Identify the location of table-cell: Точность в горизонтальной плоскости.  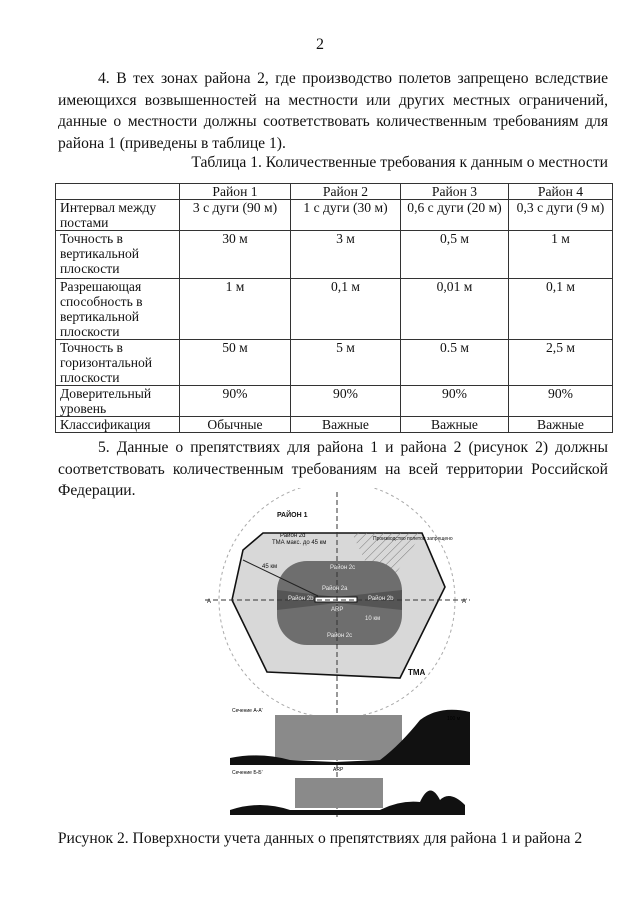
(117, 362).